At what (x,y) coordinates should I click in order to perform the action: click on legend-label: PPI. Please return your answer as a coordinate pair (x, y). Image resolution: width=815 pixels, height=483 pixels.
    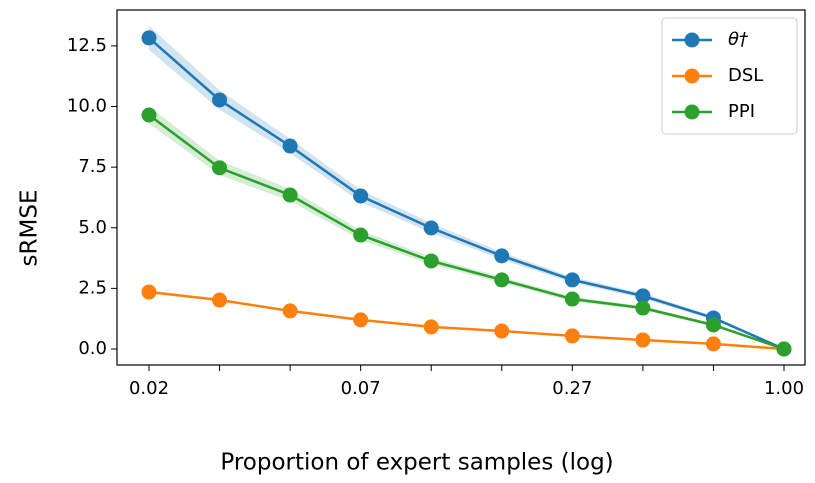
    Looking at the image, I should click on (741, 111).